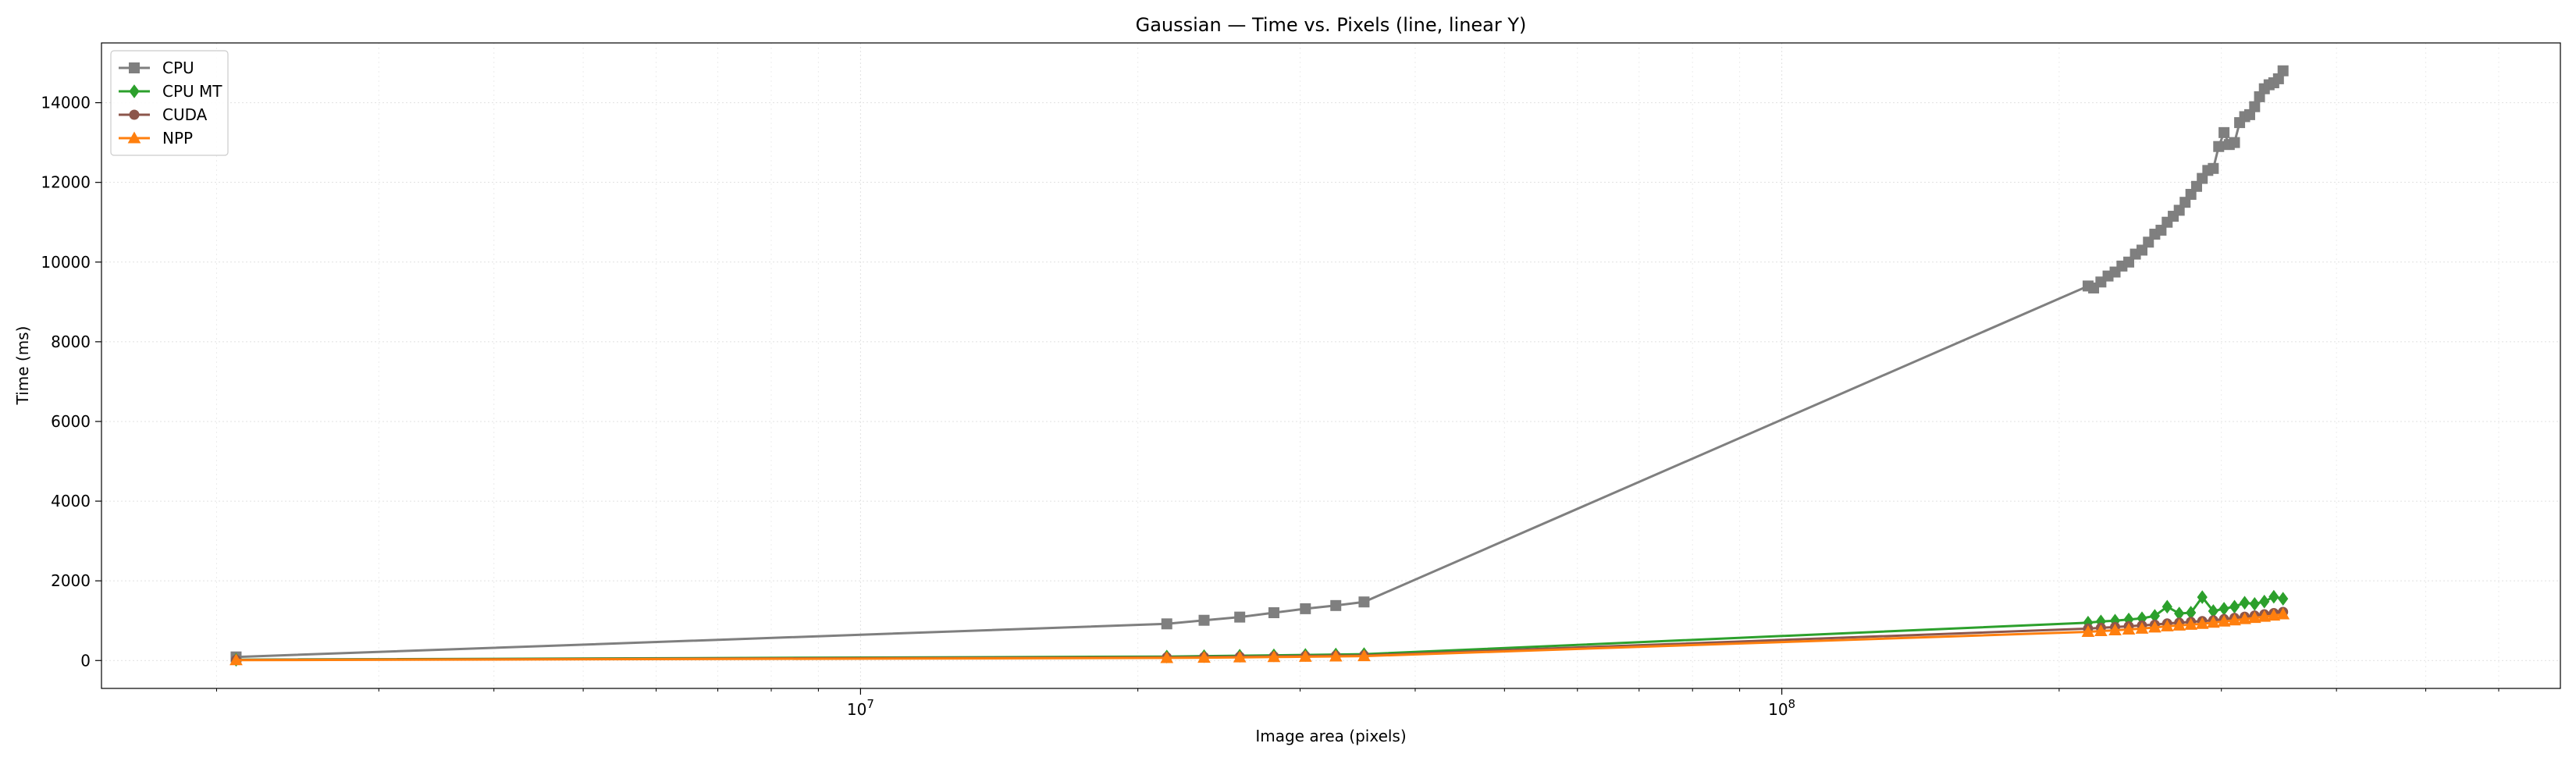 Image resolution: width=2576 pixels, height=761 pixels. I want to click on legend-item-cuda: CUDA, so click(163, 114).